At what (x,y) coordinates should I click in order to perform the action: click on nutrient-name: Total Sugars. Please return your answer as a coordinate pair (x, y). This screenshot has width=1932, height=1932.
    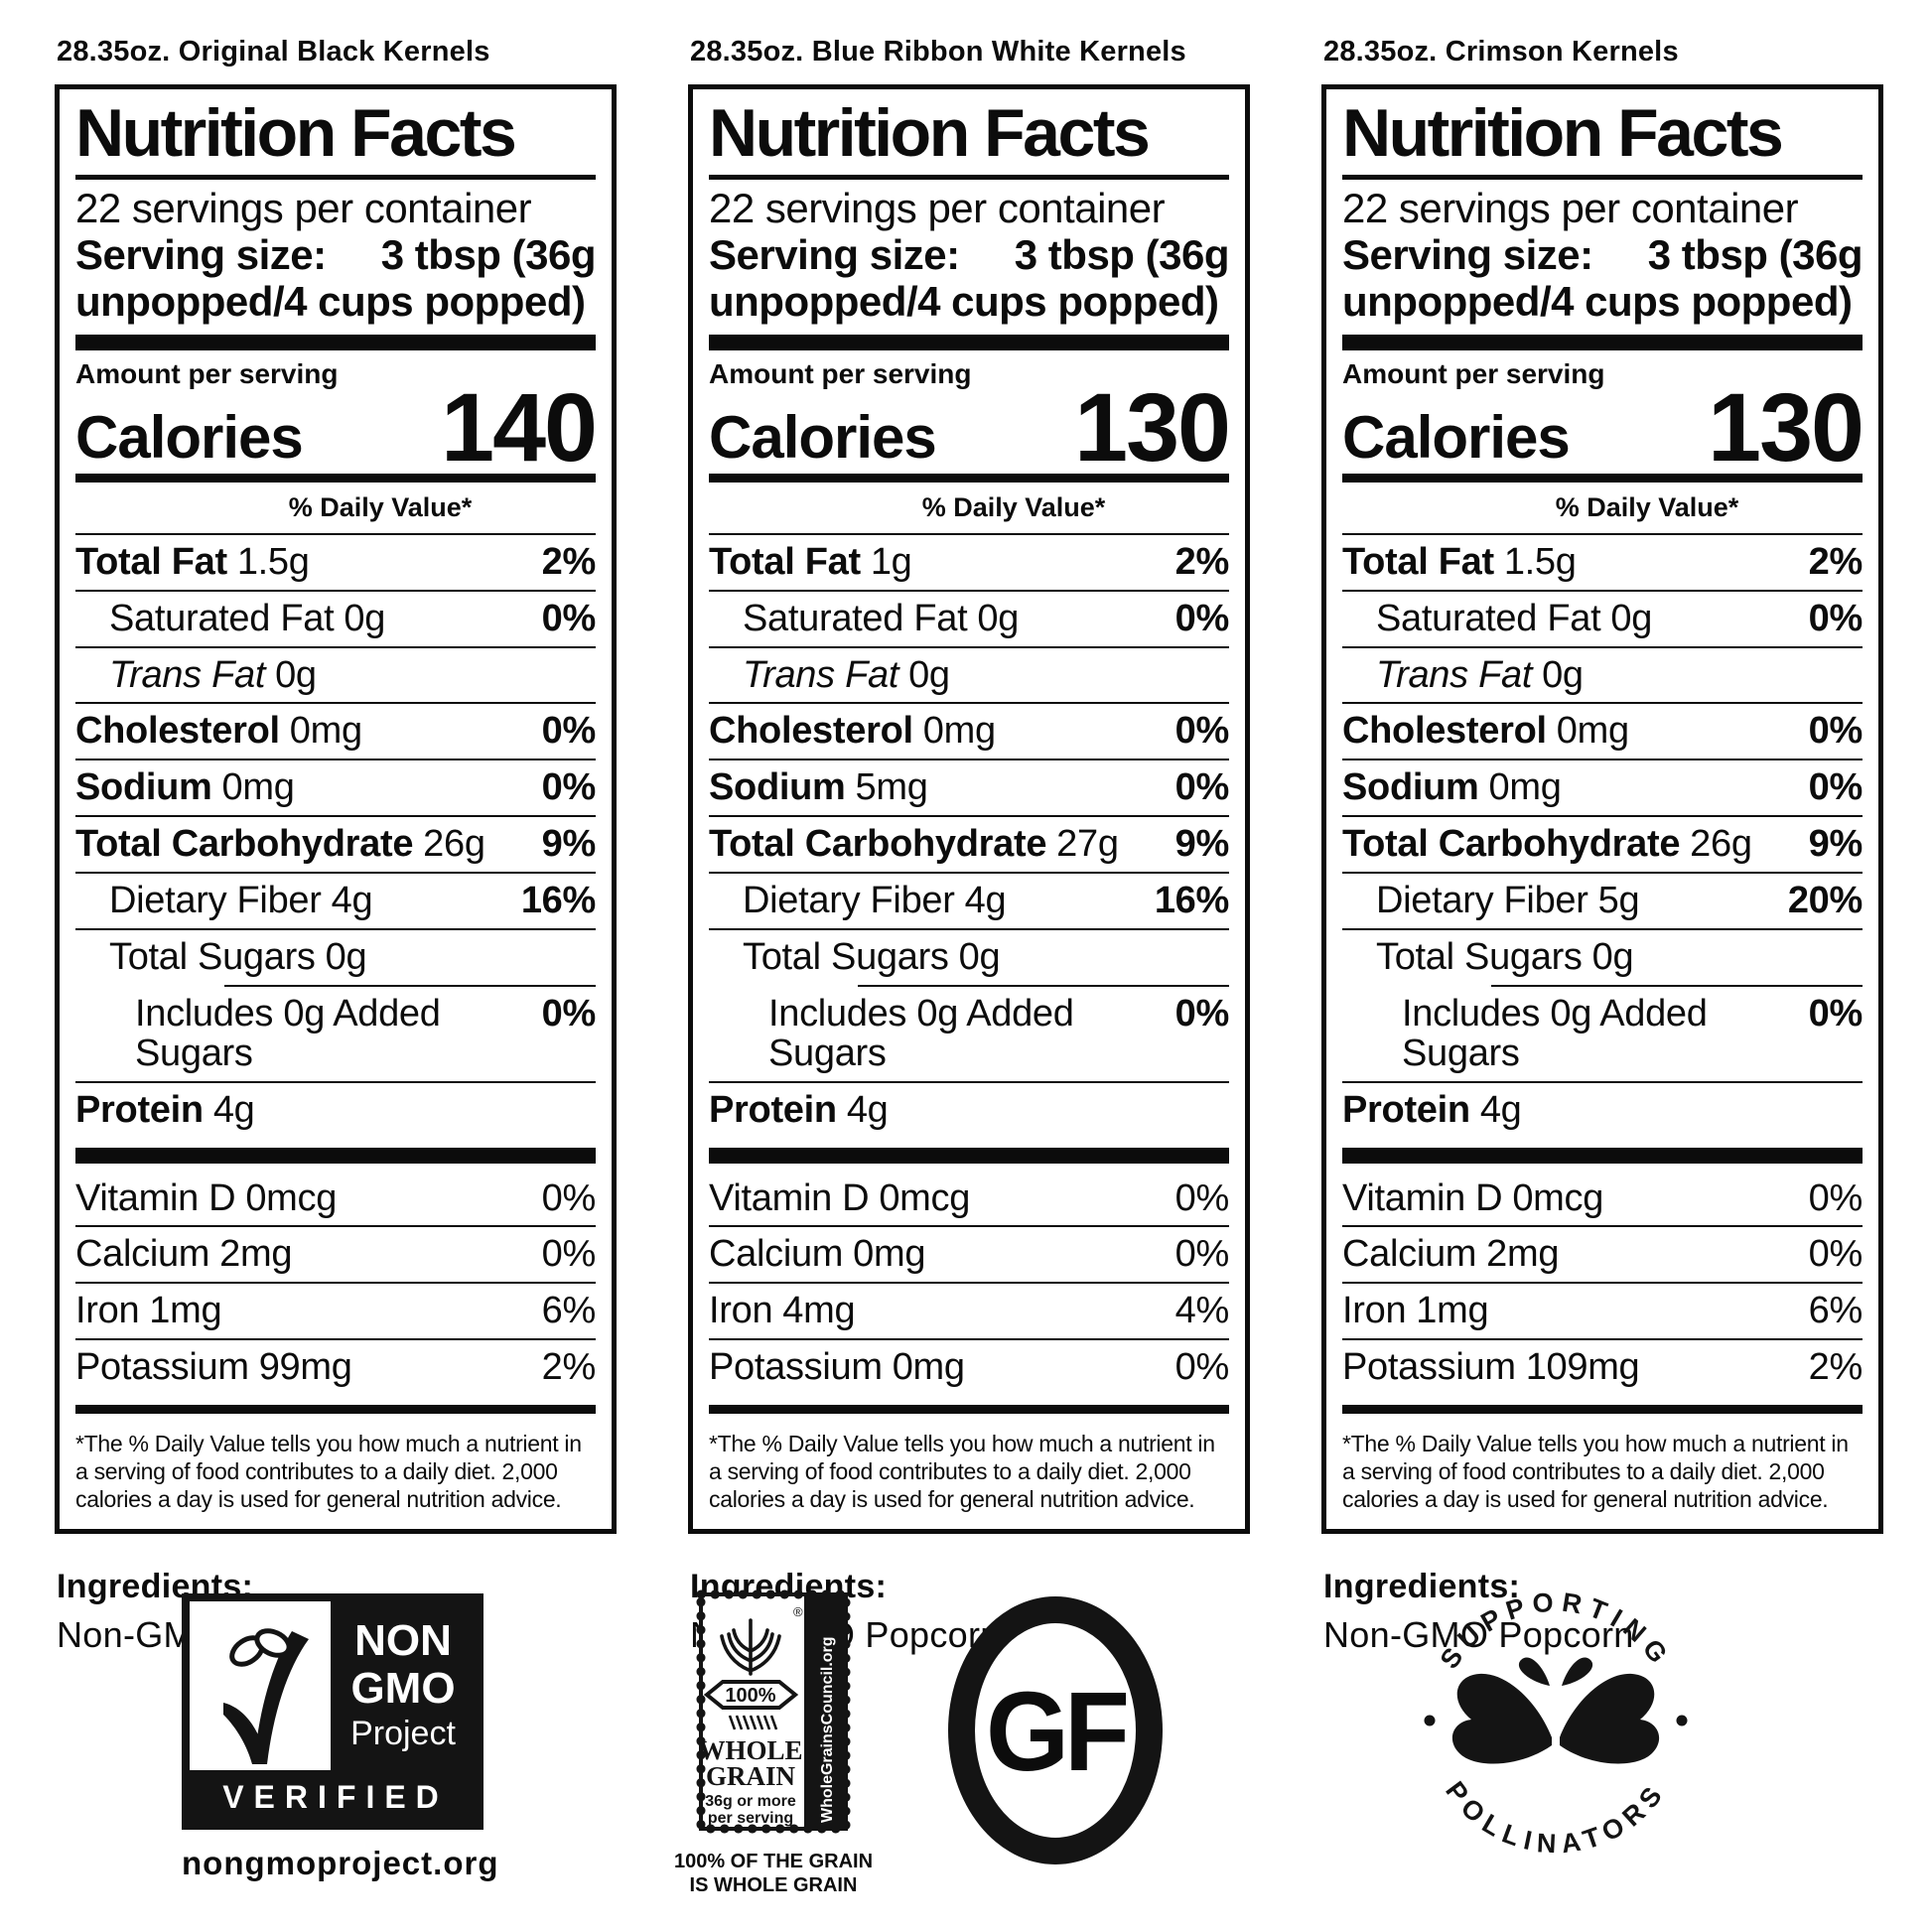
    Looking at the image, I should click on (213, 958).